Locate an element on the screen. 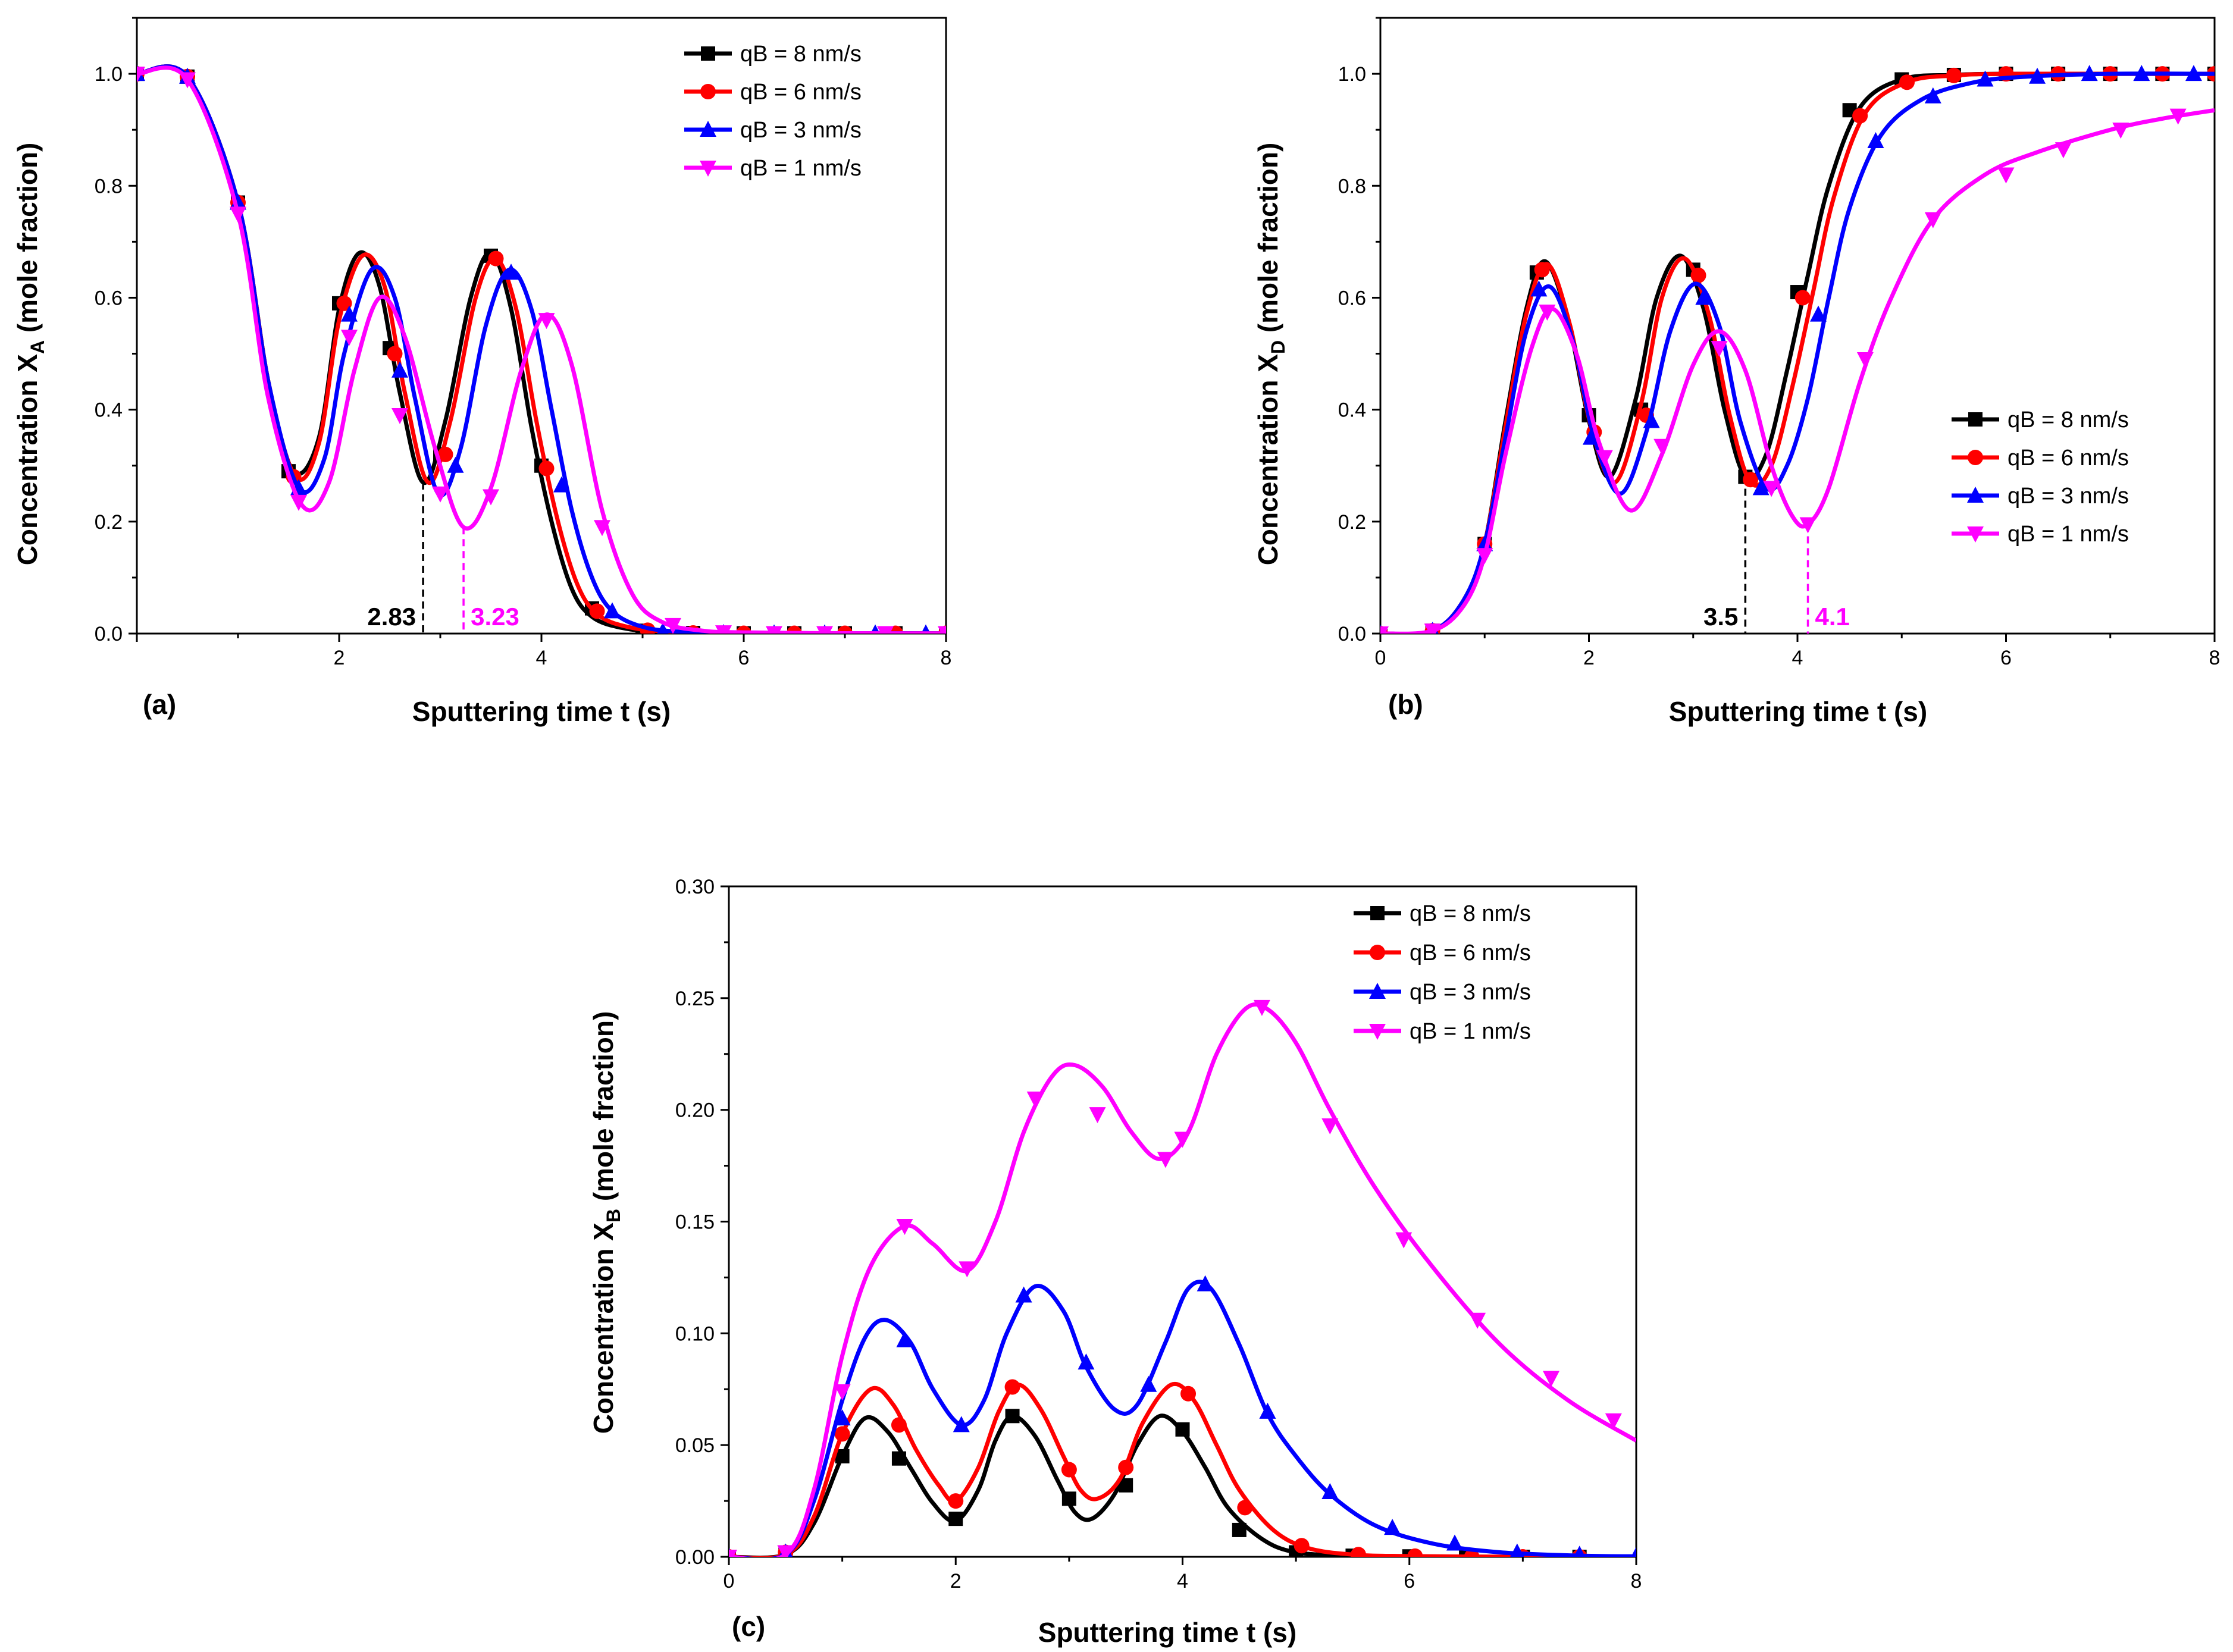 The height and width of the screenshot is (1652, 2233). y-tick-label: 0.05 is located at coordinates (695, 1445).